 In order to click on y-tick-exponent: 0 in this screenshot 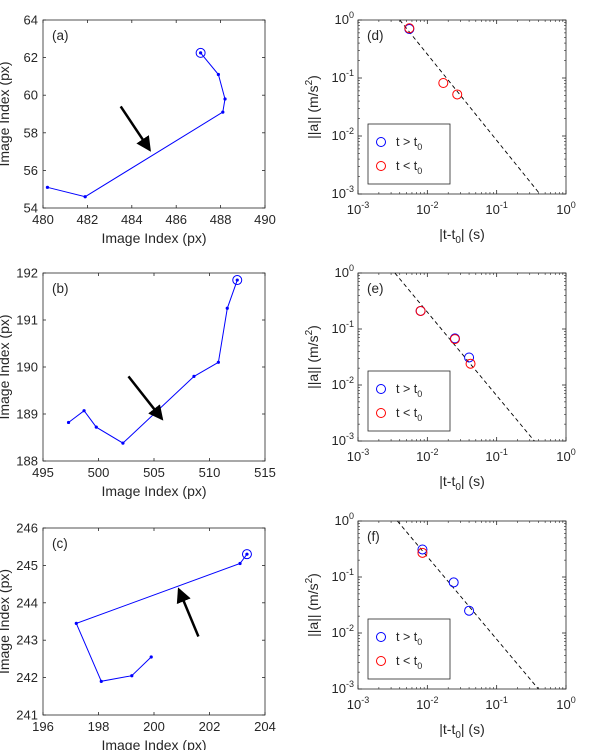, I will do `click(351, 15)`.